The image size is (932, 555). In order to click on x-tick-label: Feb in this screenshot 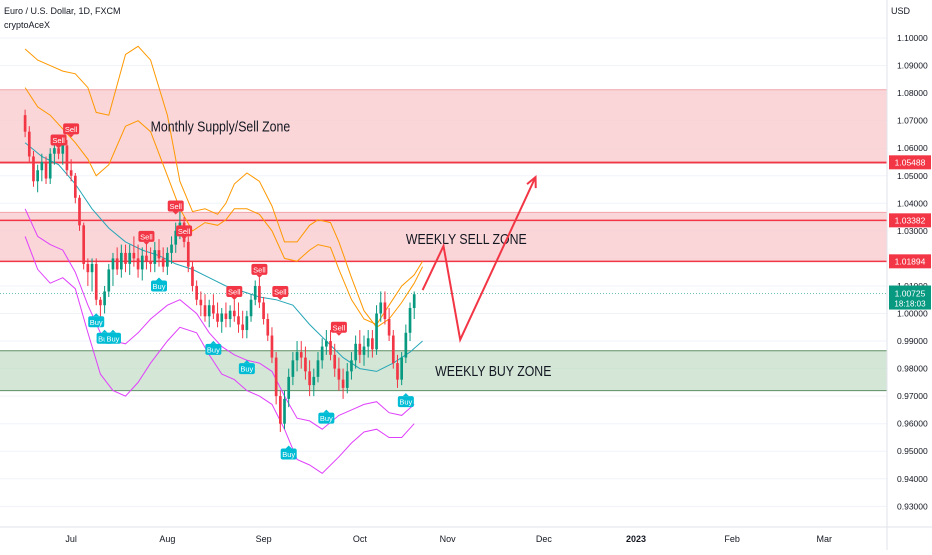, I will do `click(732, 539)`.